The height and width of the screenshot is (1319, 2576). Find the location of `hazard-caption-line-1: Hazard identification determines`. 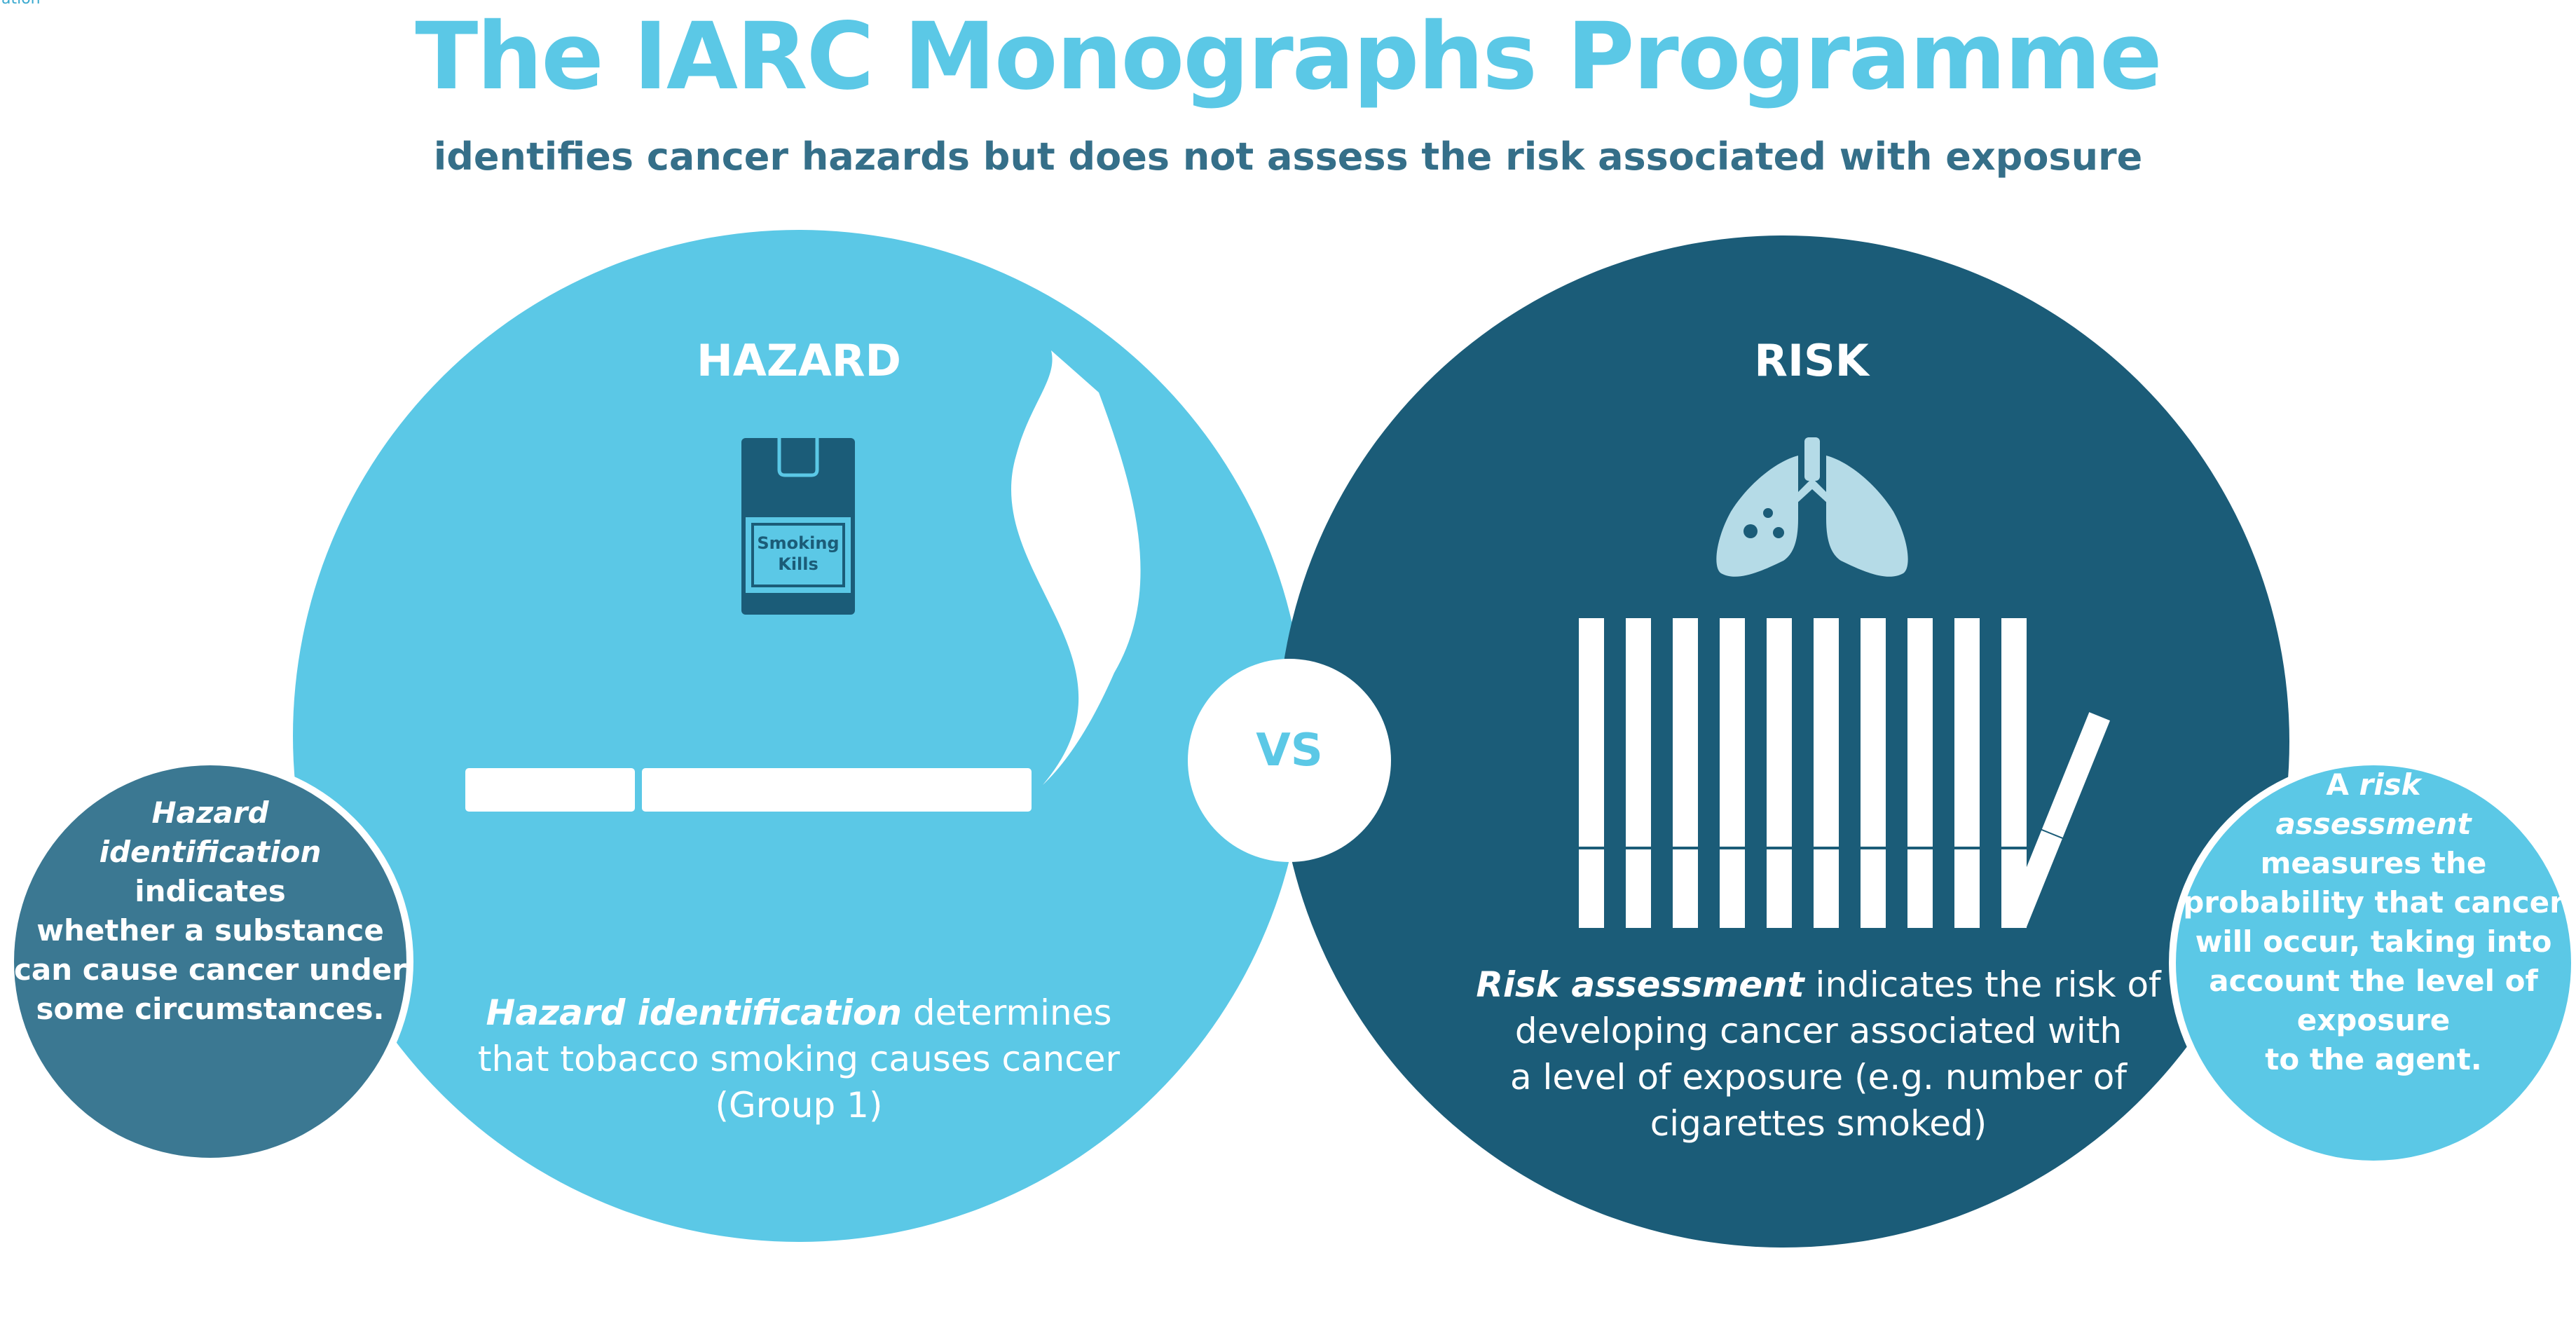

hazard-caption-line-1: Hazard identification determines is located at coordinates (798, 1013).